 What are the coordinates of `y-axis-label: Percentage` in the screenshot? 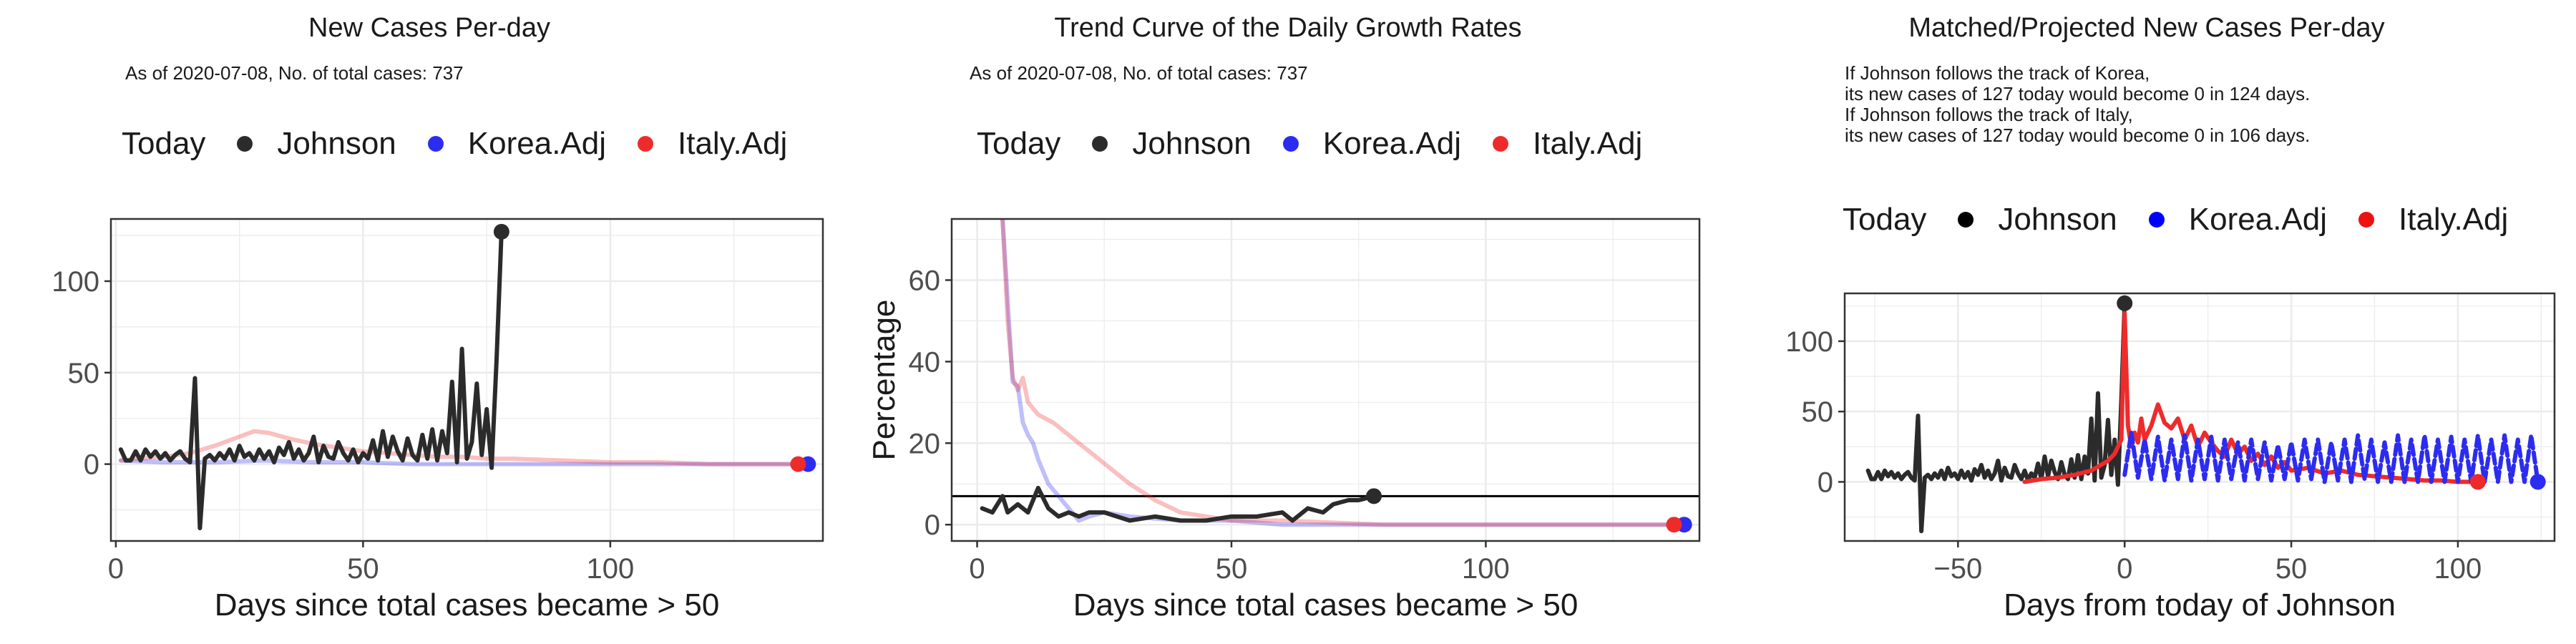 It's located at (884, 379).